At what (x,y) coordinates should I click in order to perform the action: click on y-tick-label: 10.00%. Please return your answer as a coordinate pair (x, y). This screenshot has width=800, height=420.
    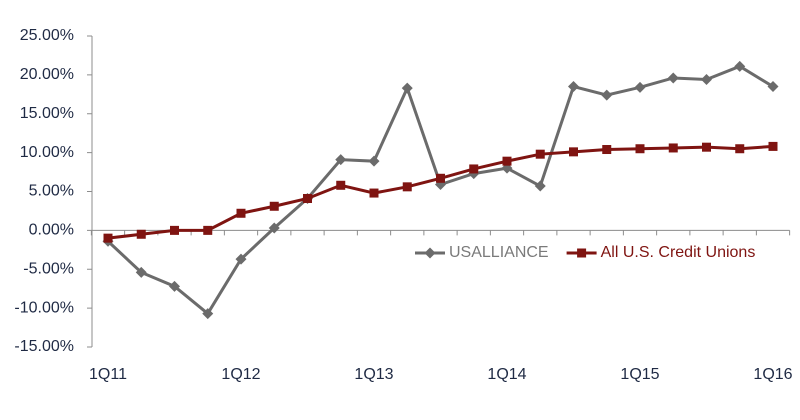
    Looking at the image, I should click on (47, 152).